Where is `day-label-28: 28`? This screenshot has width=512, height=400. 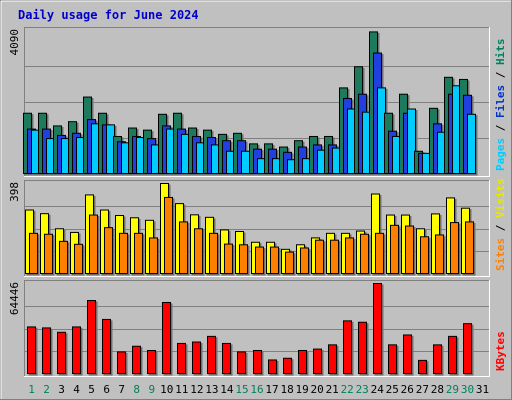 day-label-28: 28 is located at coordinates (437, 389).